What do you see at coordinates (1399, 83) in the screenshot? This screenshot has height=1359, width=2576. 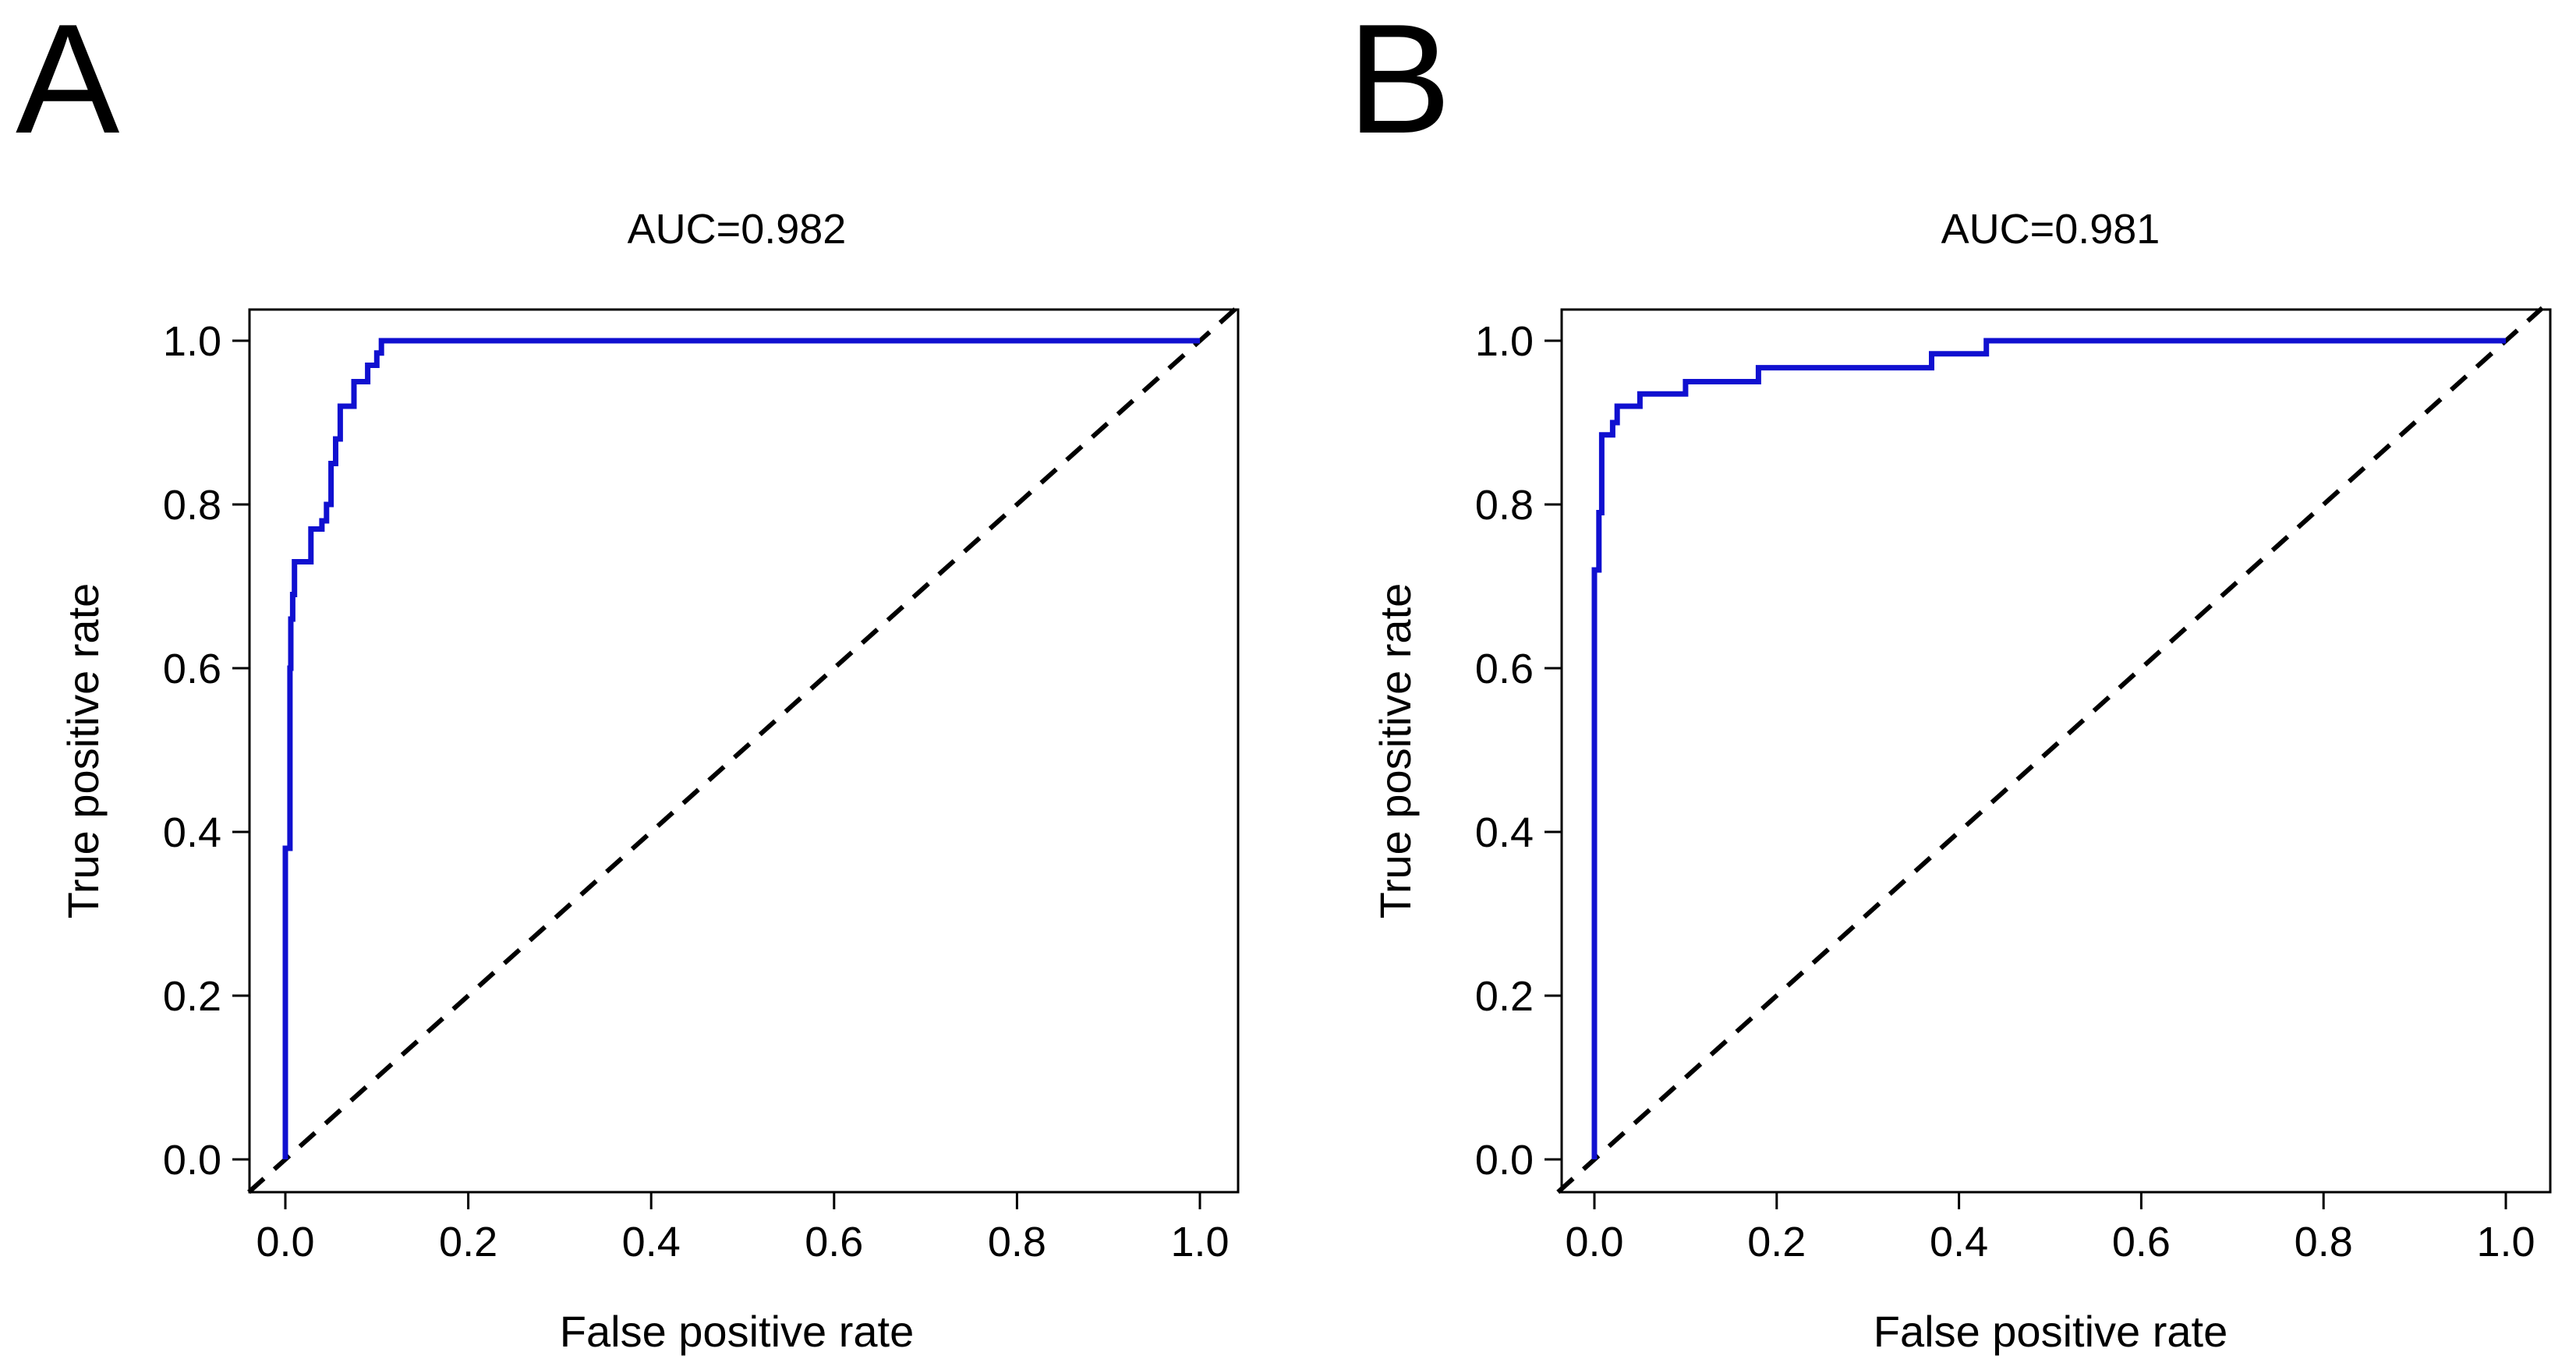 I see `panel-label: B` at bounding box center [1399, 83].